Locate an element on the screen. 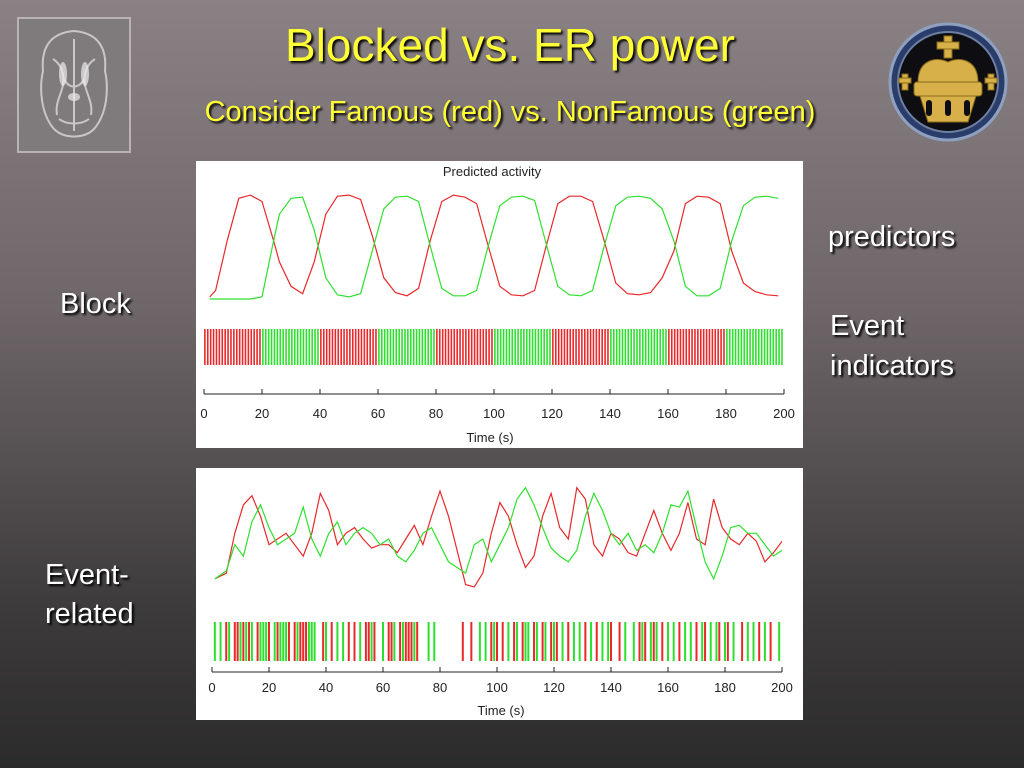 The height and width of the screenshot is (768, 1024). event-related-label-line1: Event- is located at coordinates (87, 575).